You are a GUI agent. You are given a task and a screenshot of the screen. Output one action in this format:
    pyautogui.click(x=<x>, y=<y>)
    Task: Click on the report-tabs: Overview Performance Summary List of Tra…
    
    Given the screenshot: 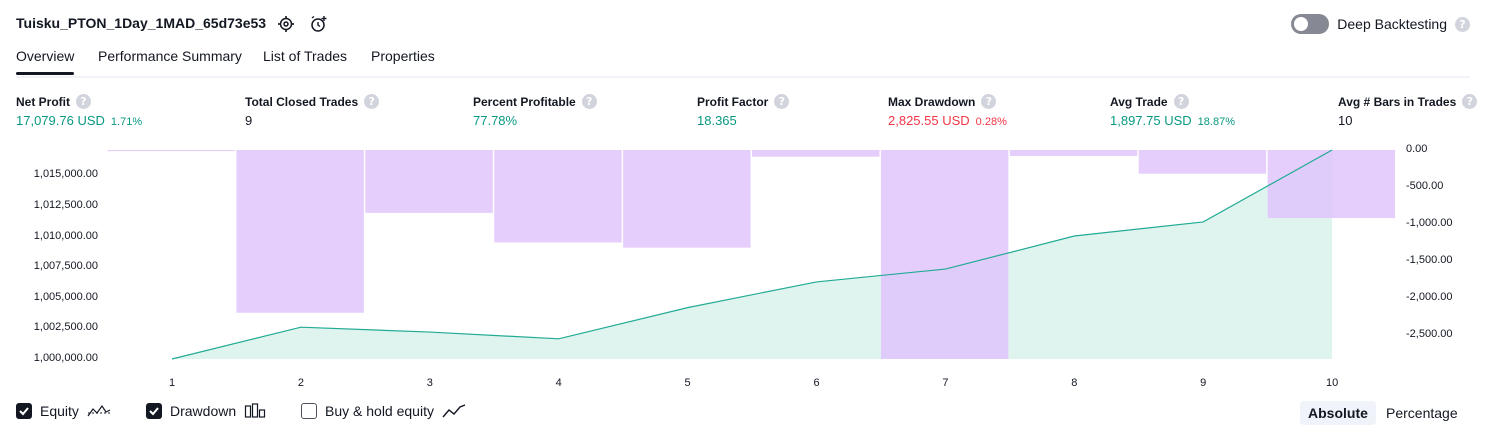 What is the action you would take?
    pyautogui.click(x=743, y=63)
    